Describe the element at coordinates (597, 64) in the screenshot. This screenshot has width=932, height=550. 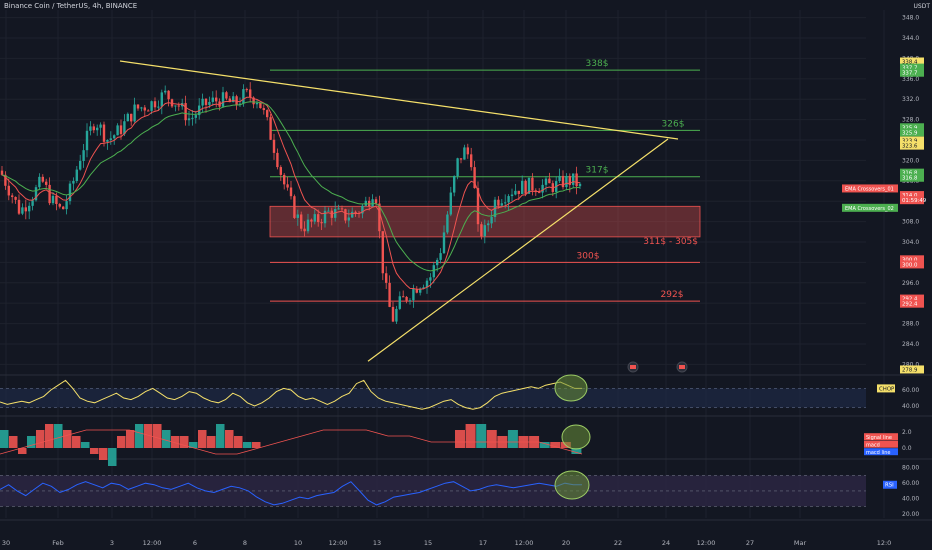
I see `level-label: 338$` at that location.